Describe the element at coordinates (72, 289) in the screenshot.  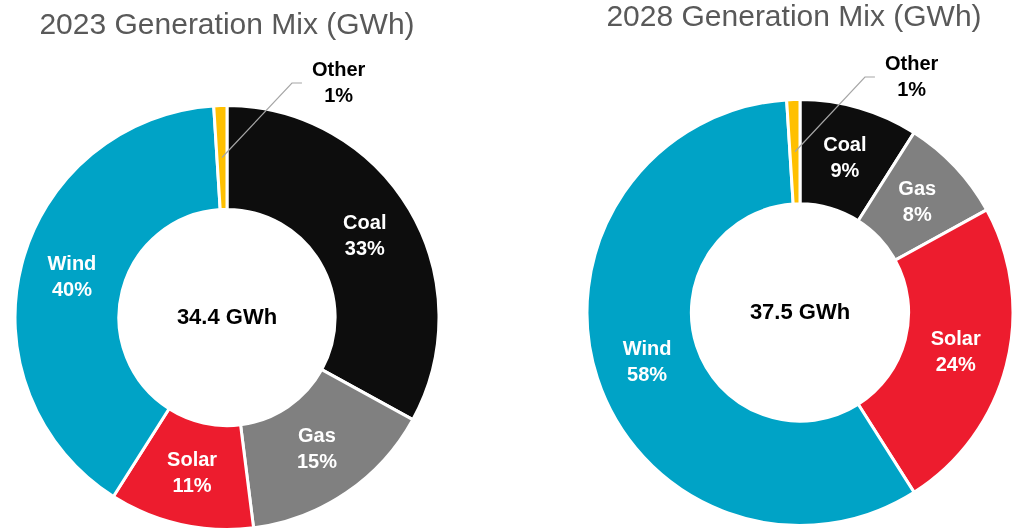
I see `data-label: 40%` at that location.